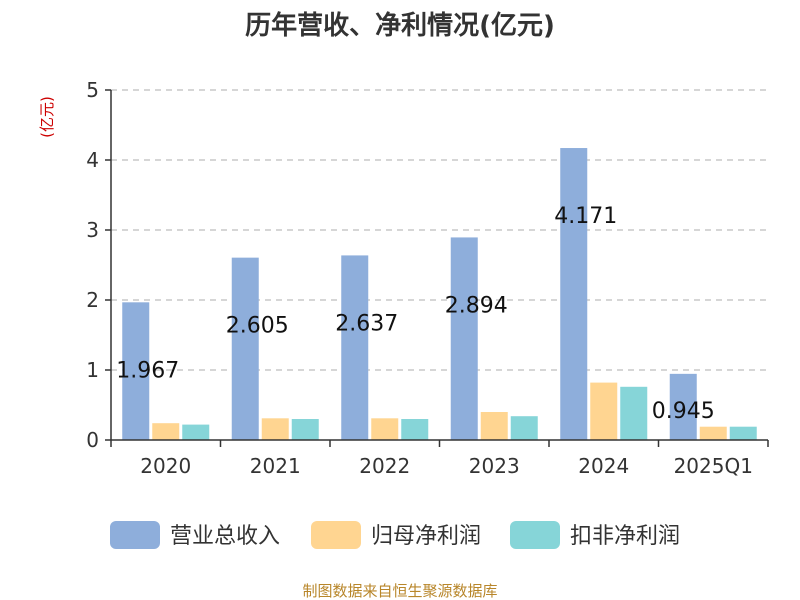  What do you see at coordinates (625, 536) in the screenshot?
I see `legend-label: 扣非净利润` at bounding box center [625, 536].